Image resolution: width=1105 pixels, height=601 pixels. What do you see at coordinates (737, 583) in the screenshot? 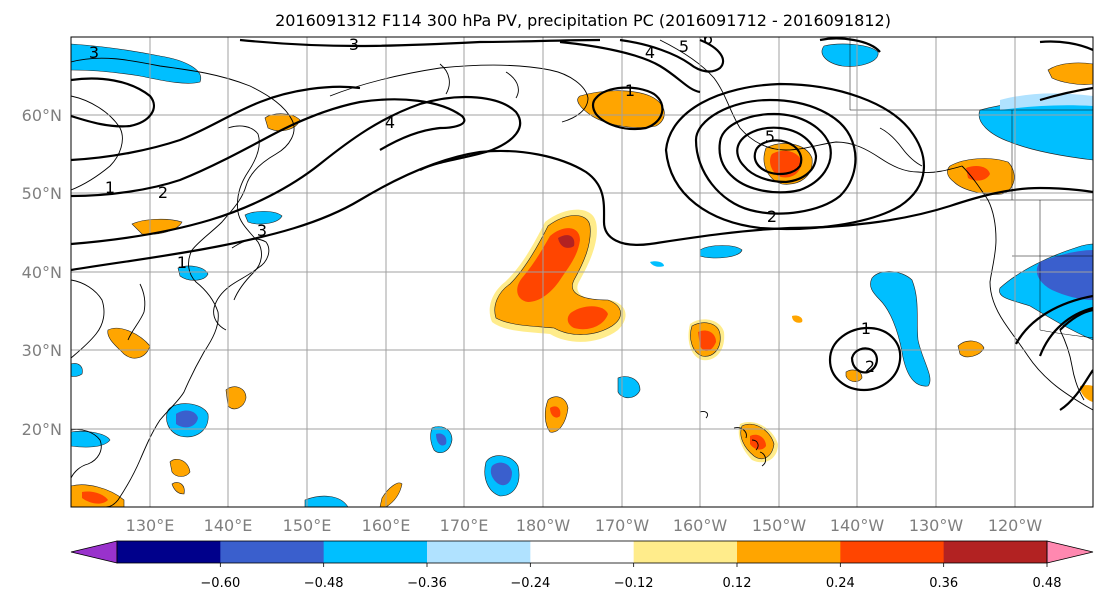
I see `colorbar-tick-label: 0.12` at bounding box center [737, 583].